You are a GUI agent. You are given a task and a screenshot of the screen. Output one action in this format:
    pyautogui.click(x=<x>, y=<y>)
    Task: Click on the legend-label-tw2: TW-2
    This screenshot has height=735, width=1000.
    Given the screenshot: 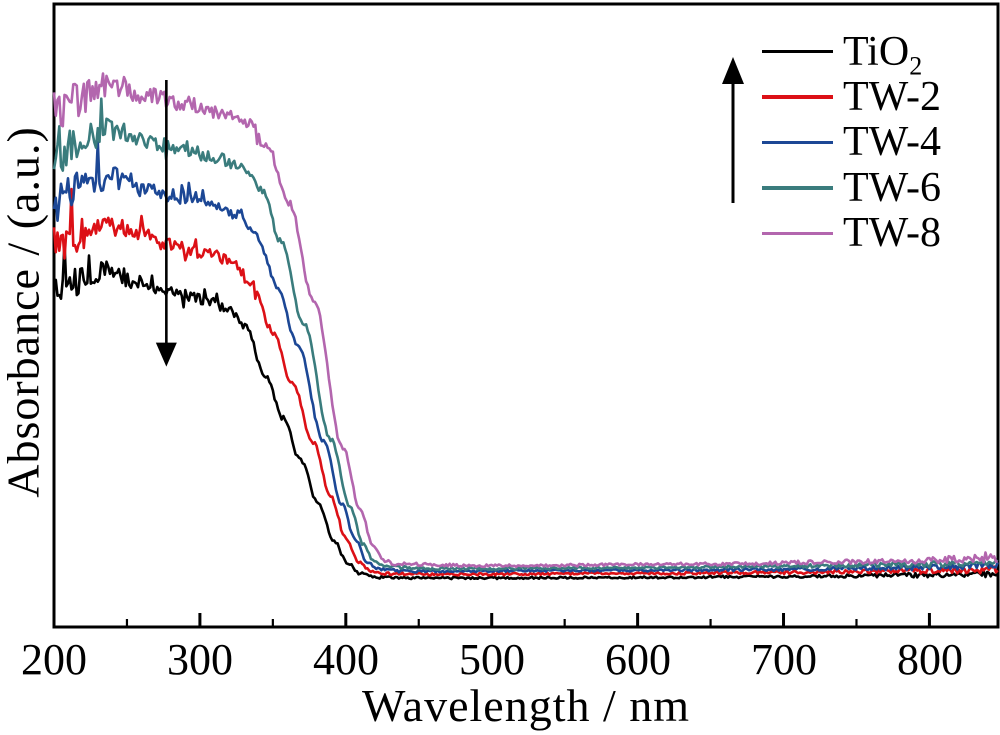 What is the action you would take?
    pyautogui.click(x=892, y=97)
    